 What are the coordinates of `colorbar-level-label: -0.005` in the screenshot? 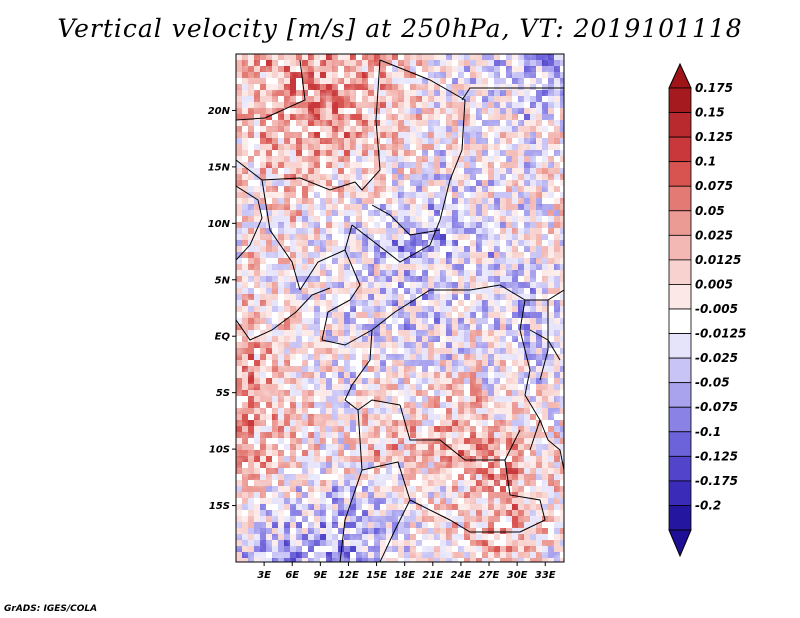 It's located at (716, 309).